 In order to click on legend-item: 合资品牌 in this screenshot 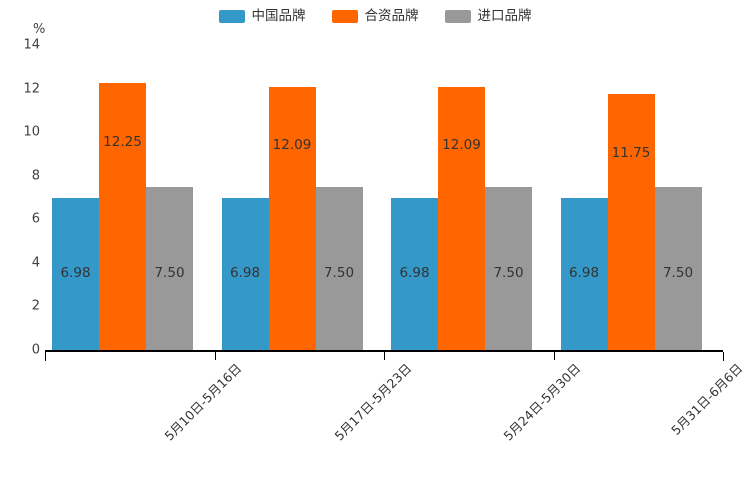, I will do `click(375, 16)`.